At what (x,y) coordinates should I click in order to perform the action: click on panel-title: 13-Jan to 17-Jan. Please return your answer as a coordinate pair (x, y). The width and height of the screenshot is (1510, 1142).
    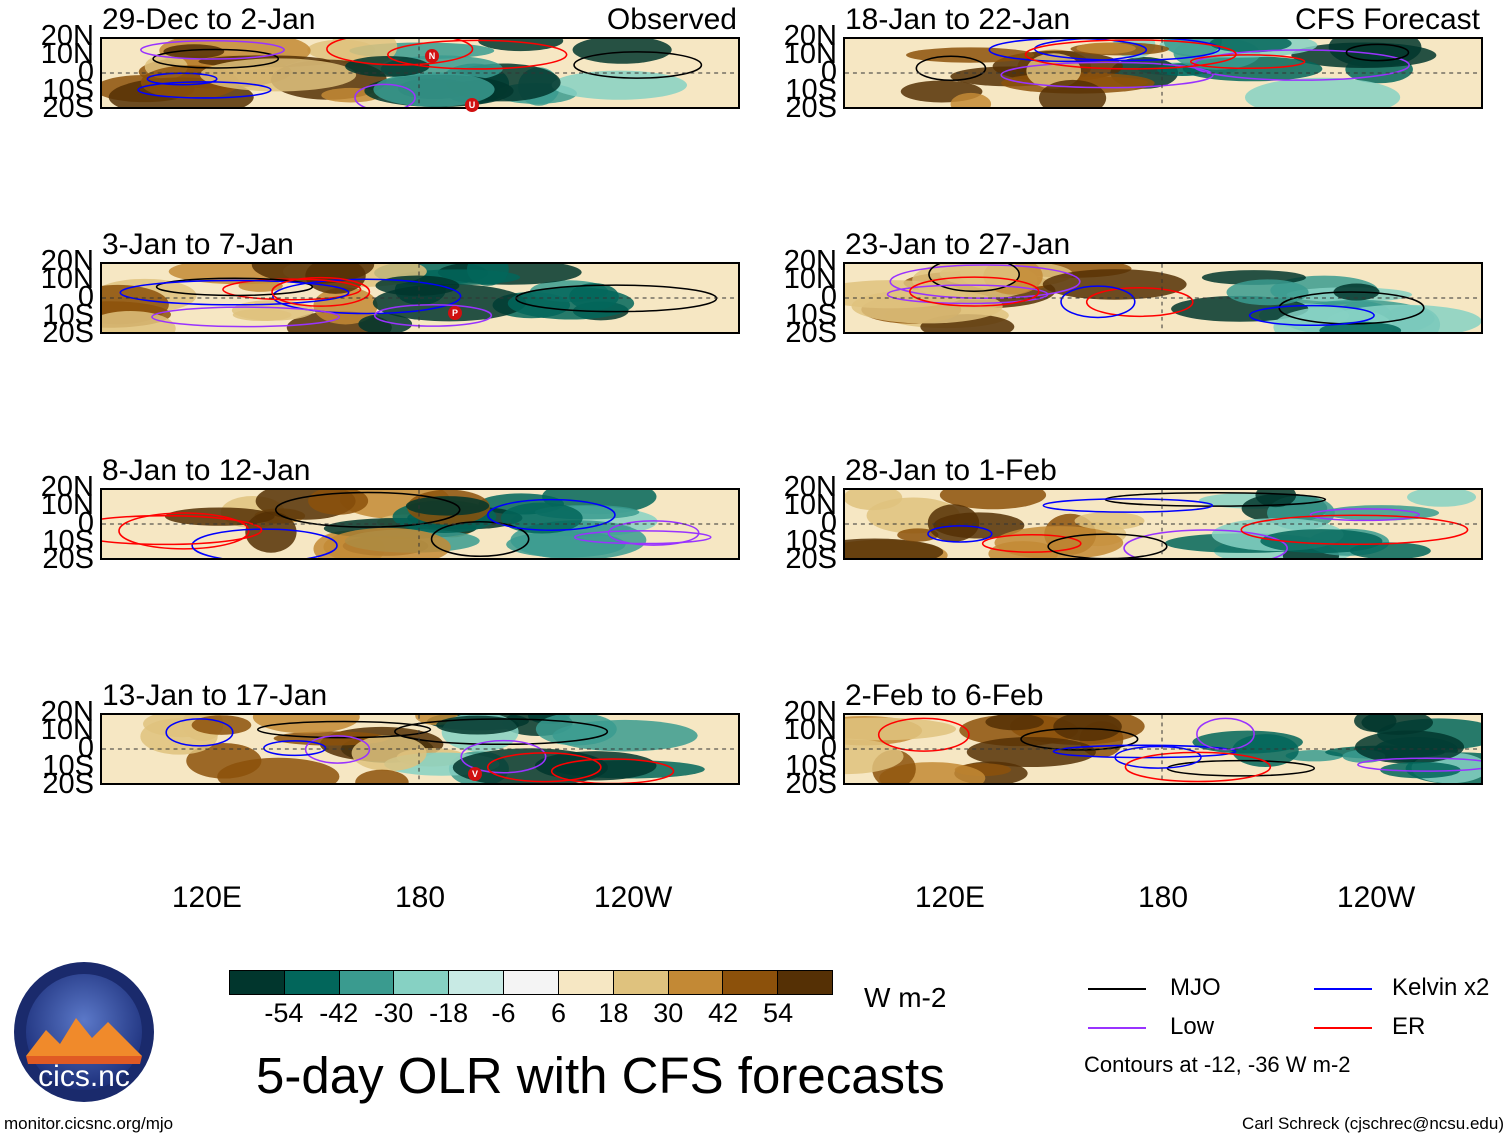
    Looking at the image, I should click on (215, 695).